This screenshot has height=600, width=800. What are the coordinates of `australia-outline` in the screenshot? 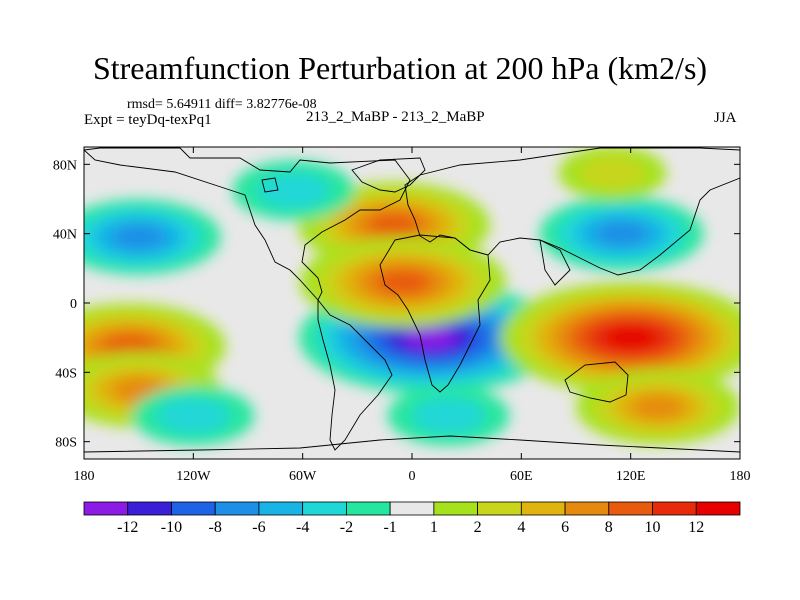 It's located at (596, 382).